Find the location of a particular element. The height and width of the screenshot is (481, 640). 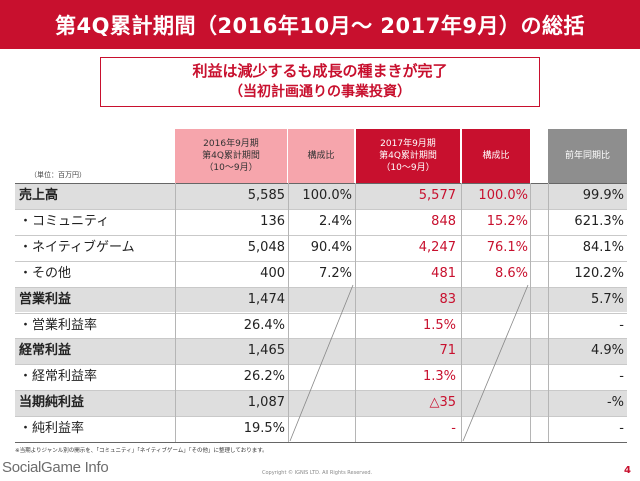

header-prev-ratio: 構成比 is located at coordinates (321, 156).